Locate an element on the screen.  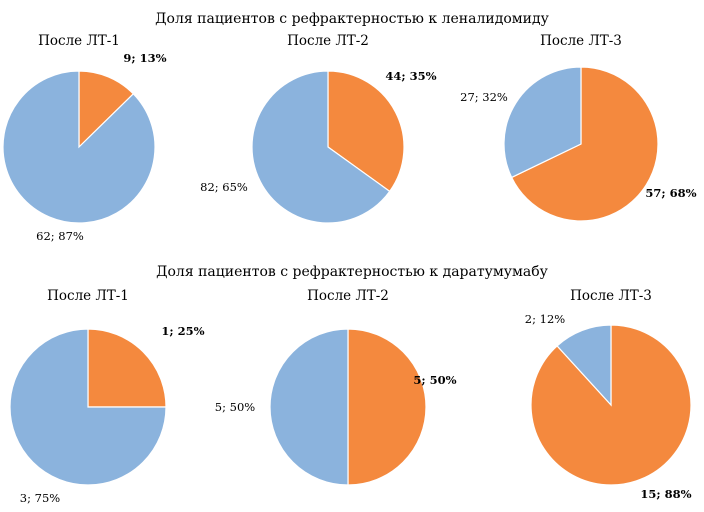
pie-data-label: 15; 88% is located at coordinates (665, 494).